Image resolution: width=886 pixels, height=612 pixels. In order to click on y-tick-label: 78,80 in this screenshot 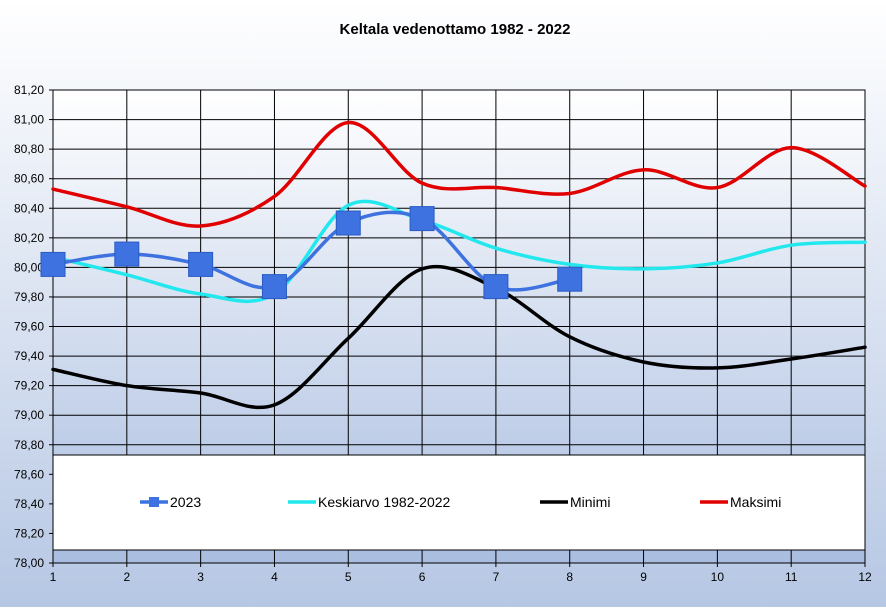, I will do `click(29, 445)`.